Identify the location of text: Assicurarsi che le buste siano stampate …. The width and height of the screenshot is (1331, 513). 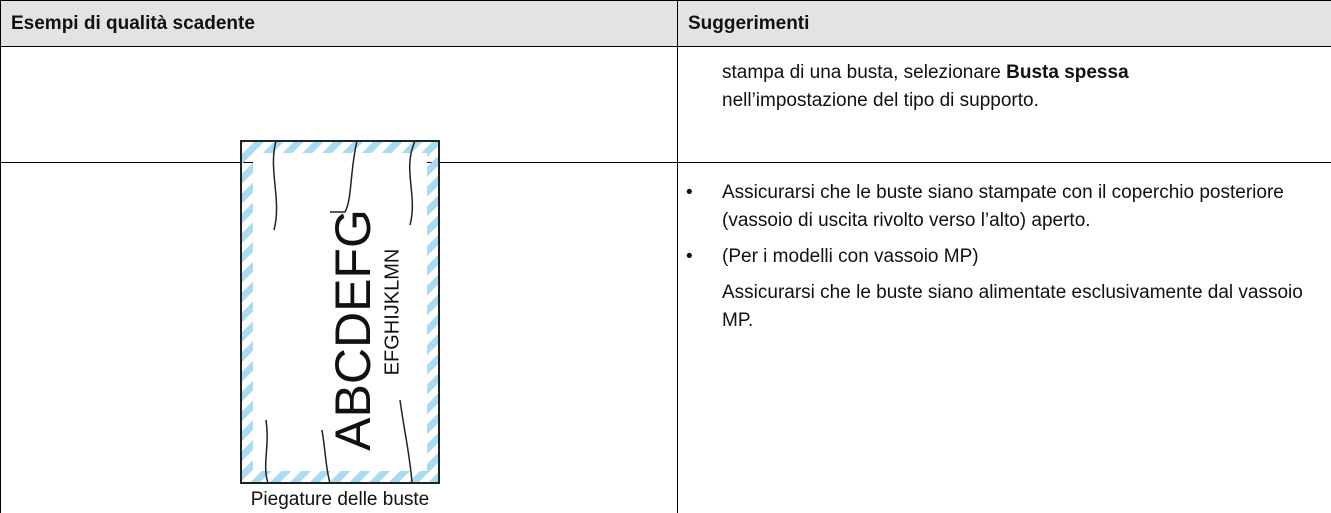
(1003, 206).